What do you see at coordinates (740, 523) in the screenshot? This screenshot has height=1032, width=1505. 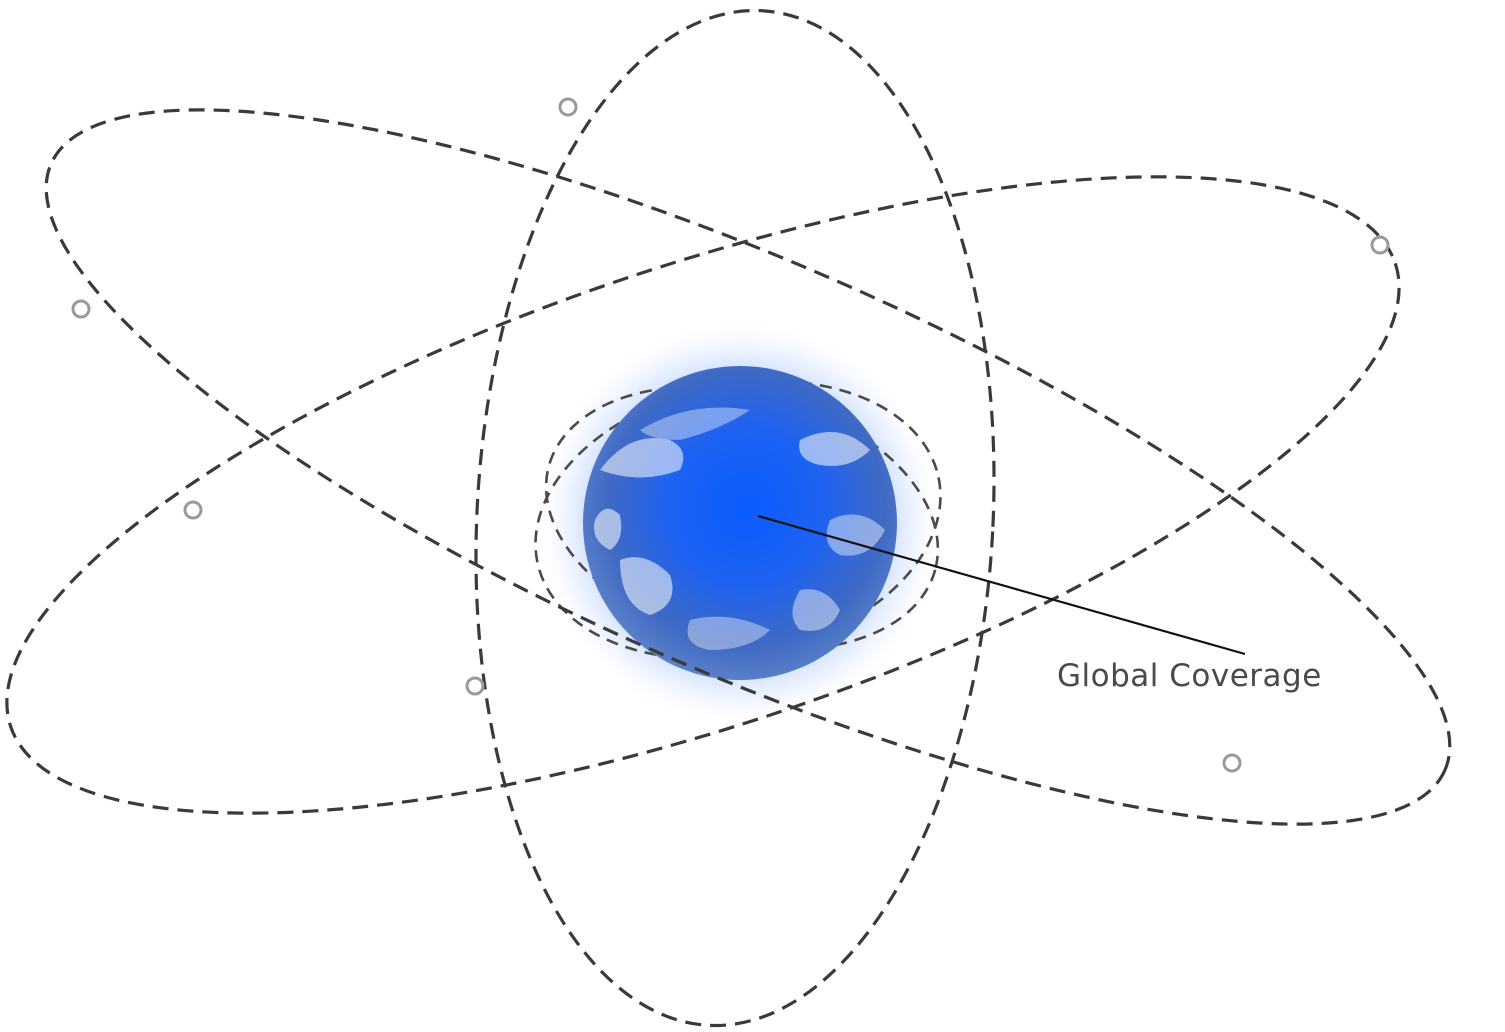 I see `earth-globe-icon` at bounding box center [740, 523].